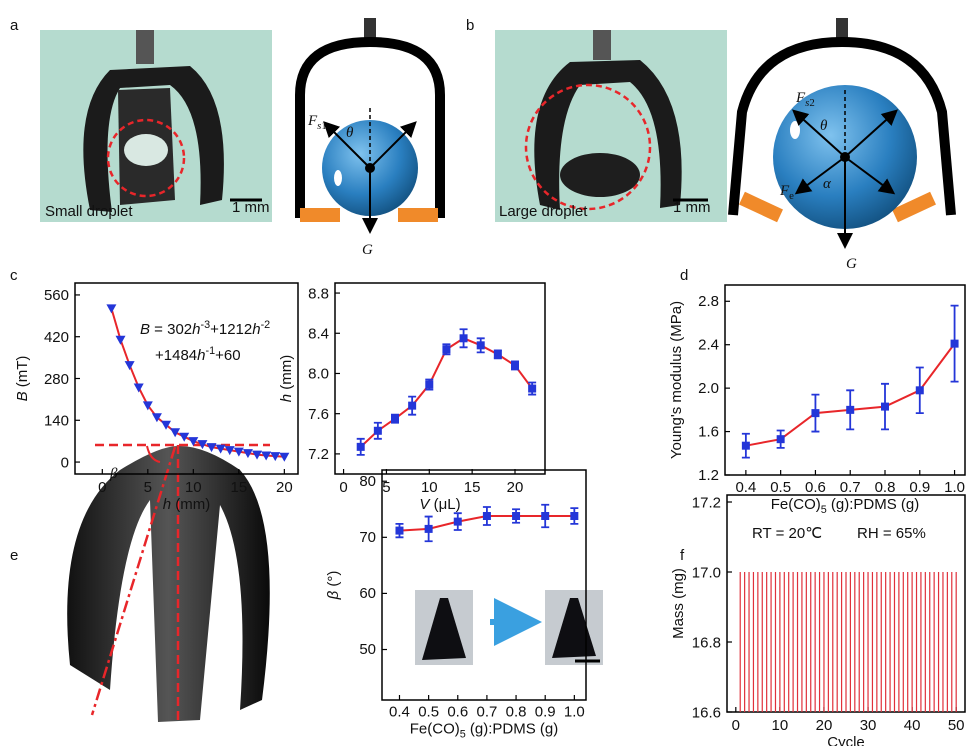 The image size is (970, 746). Describe the element at coordinates (891, 533) in the screenshot. I see `label-part: RH = 65%` at that location.